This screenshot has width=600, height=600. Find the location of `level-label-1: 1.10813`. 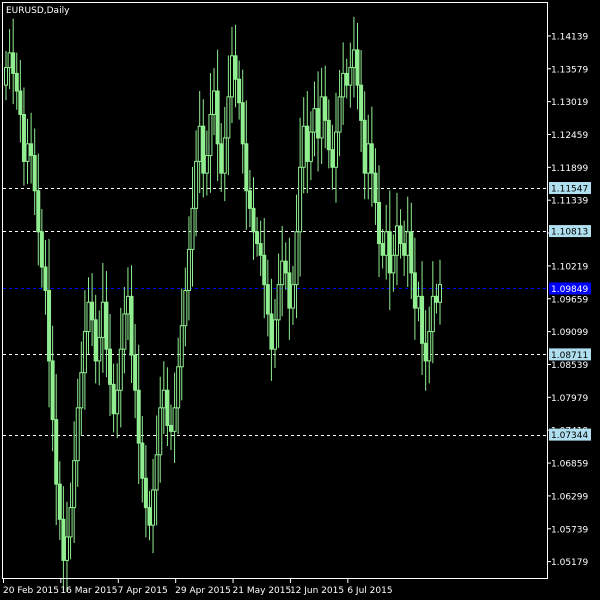

level-label-1: 1.10813 is located at coordinates (569, 233).